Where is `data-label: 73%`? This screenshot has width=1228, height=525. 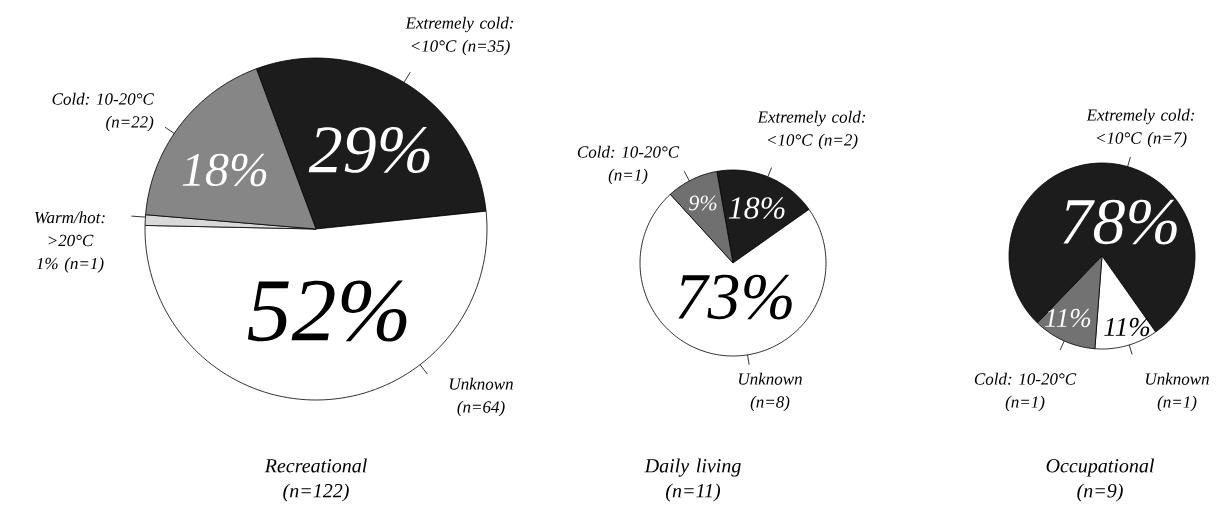 data-label: 73% is located at coordinates (735, 297).